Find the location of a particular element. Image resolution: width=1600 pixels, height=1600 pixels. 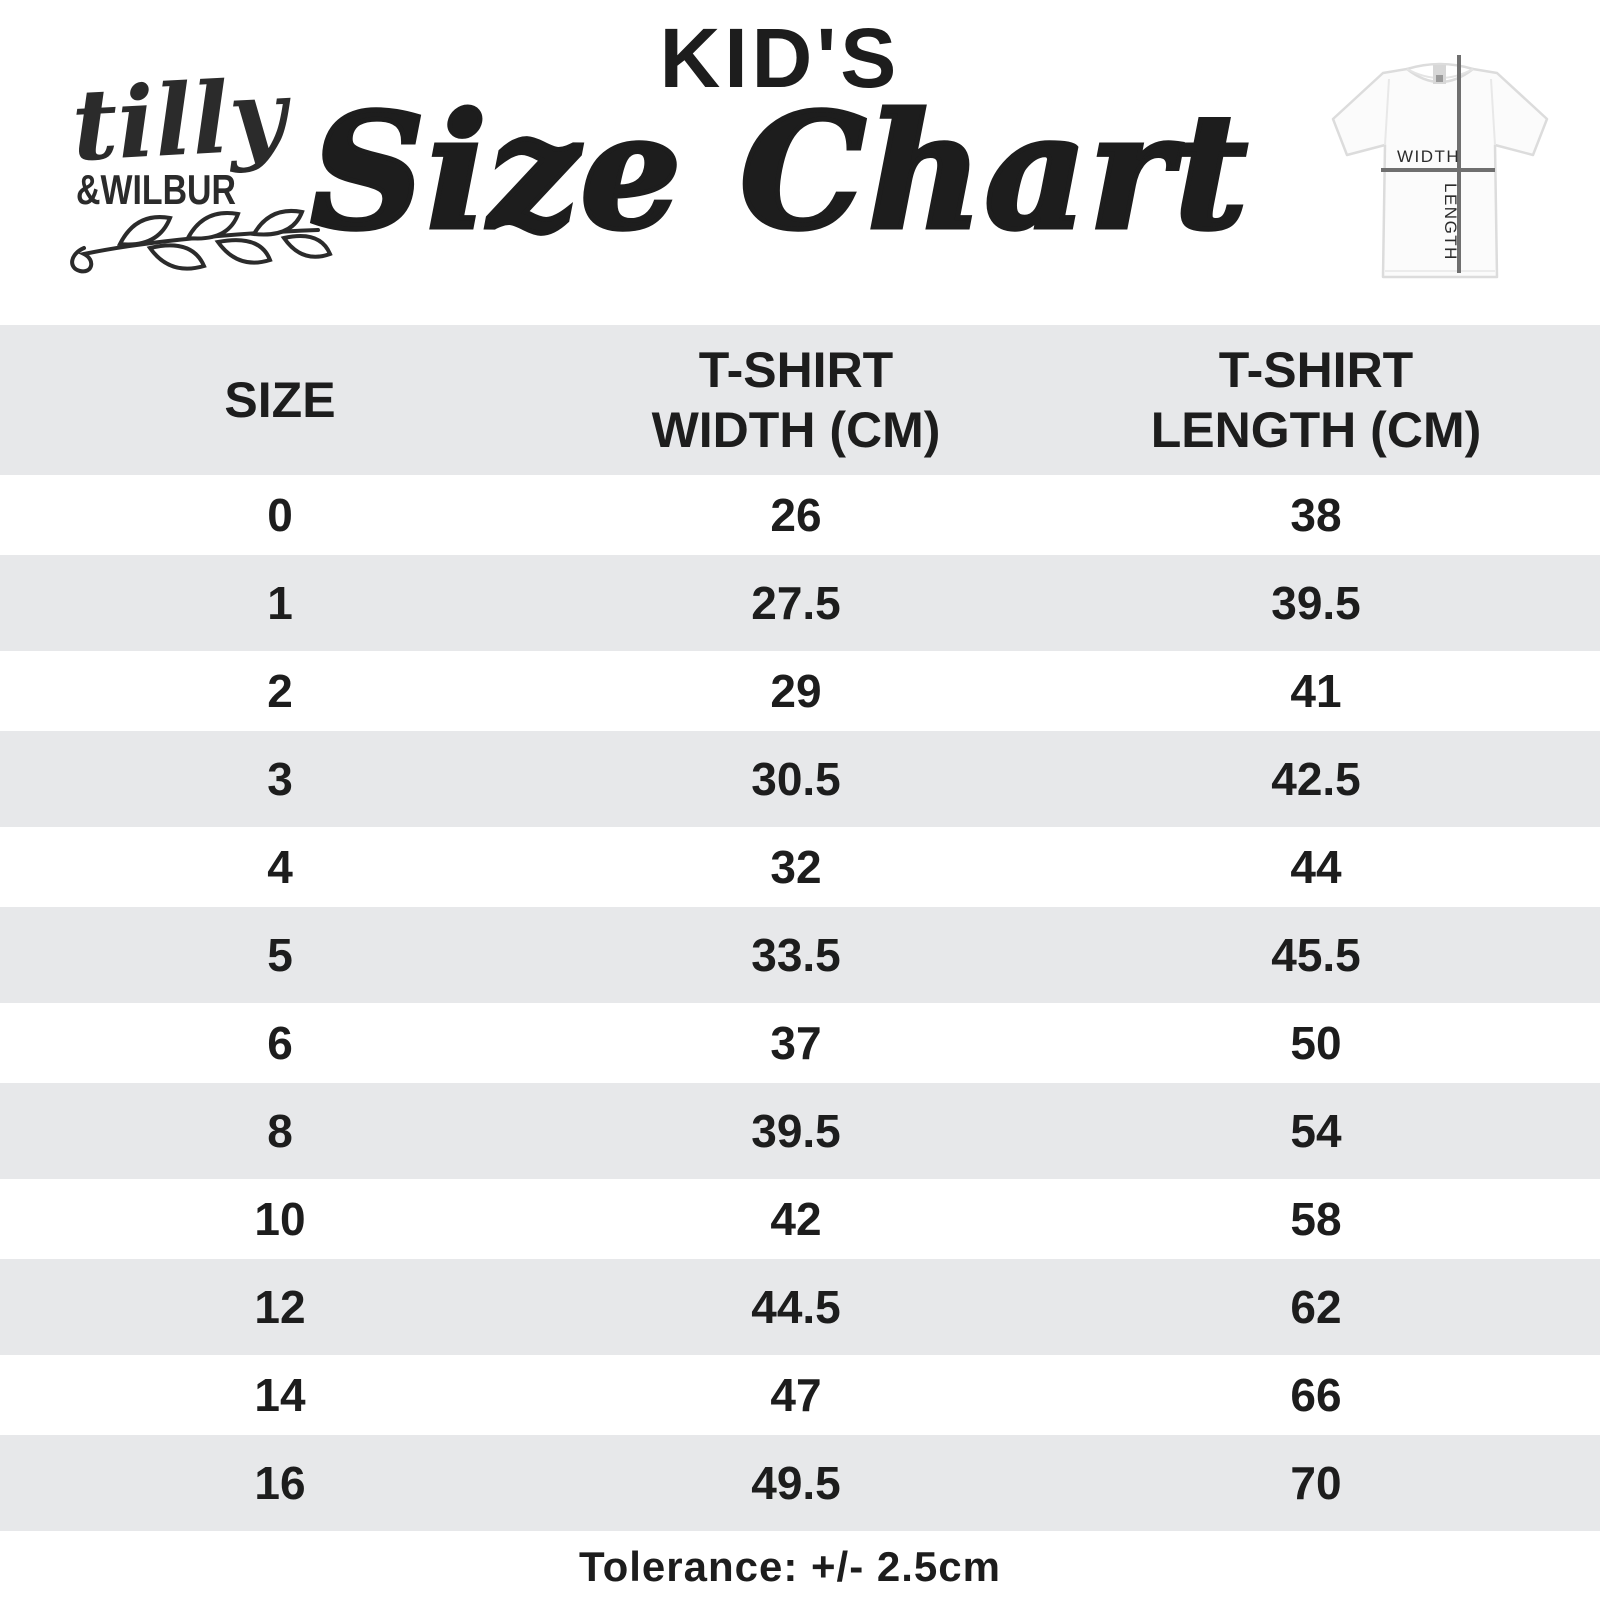

table-row: 6 37 50 is located at coordinates (800, 1043).